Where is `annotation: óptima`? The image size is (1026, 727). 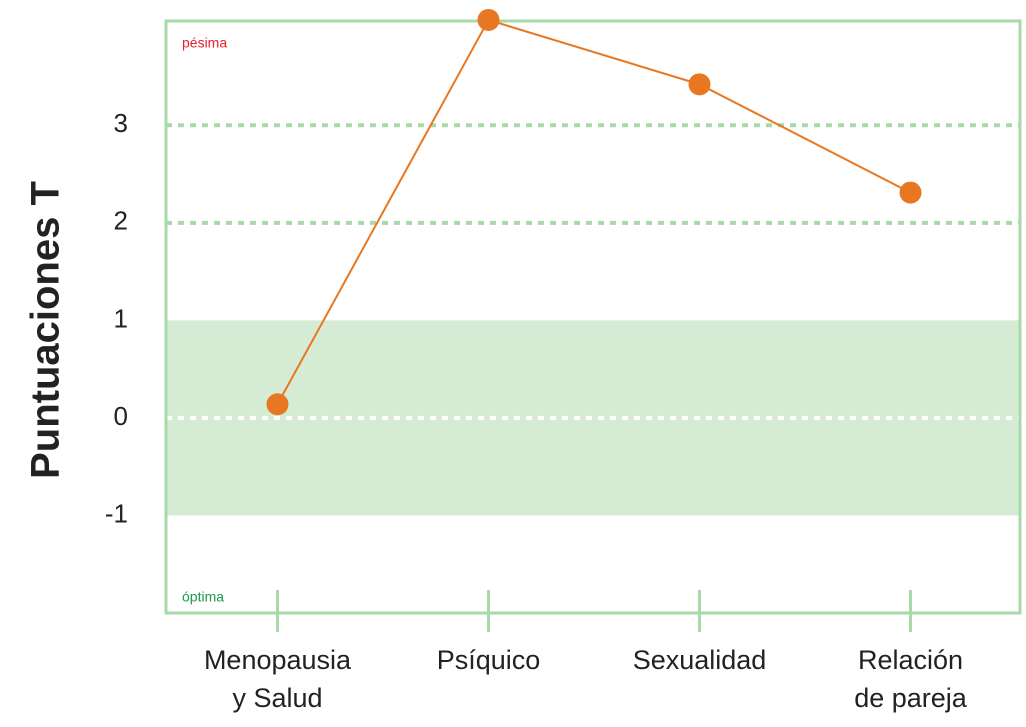 annotation: óptima is located at coordinates (203, 597).